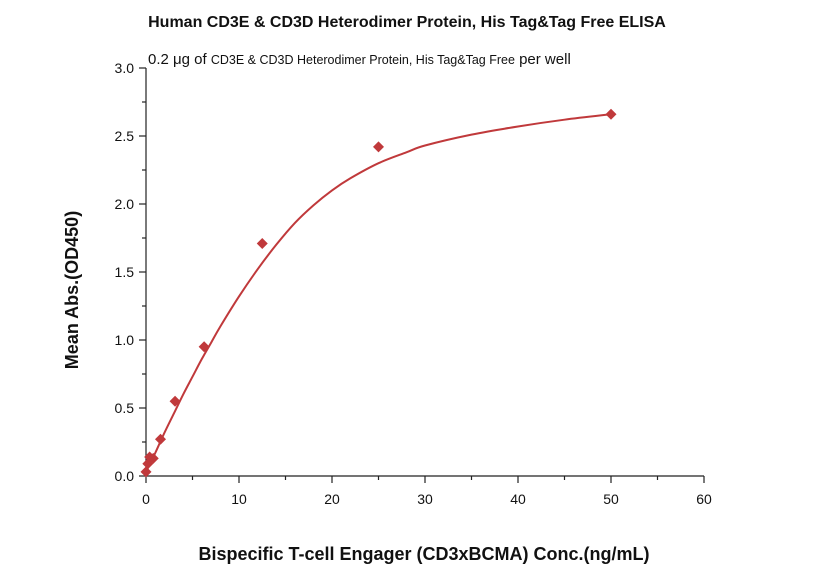 This screenshot has width=815, height=572. I want to click on y-tick-label: 1.5, so click(125, 272).